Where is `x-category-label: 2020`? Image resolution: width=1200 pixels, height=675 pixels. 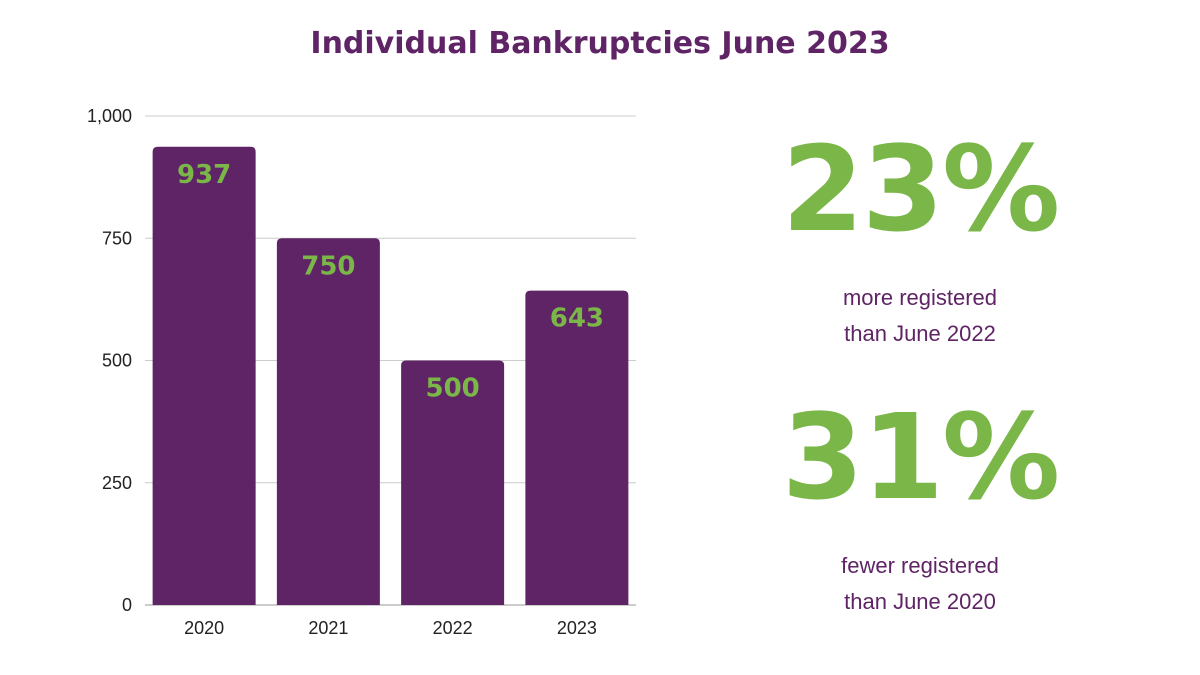 x-category-label: 2020 is located at coordinates (204, 628).